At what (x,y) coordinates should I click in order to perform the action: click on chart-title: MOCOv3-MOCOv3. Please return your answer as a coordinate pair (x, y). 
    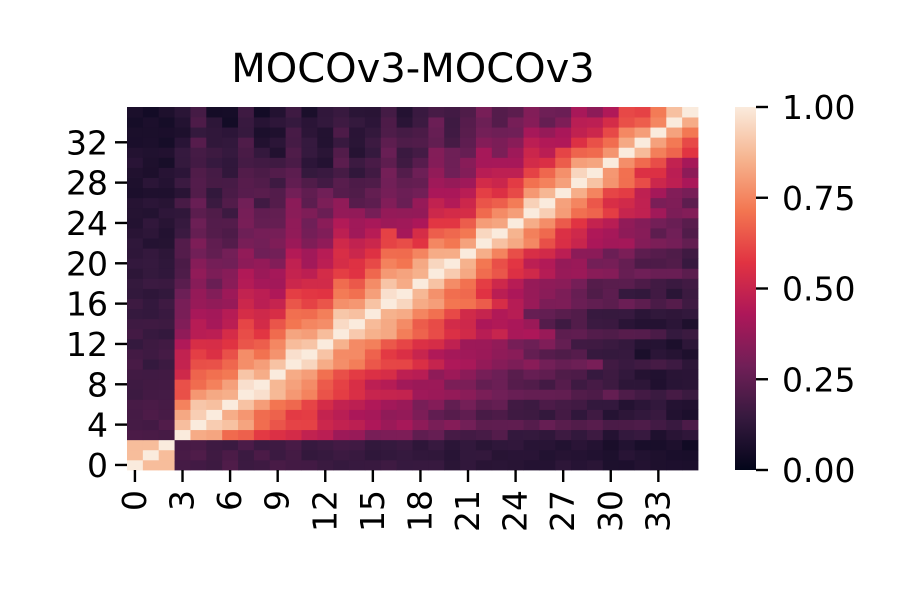
    Looking at the image, I should click on (413, 69).